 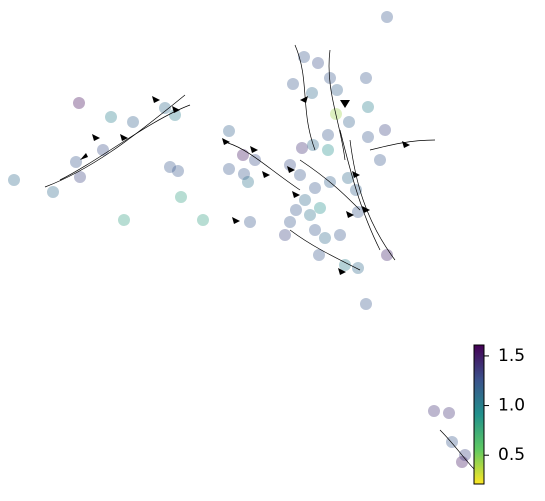 What do you see at coordinates (511, 356) in the screenshot?
I see `colorbar-tick-label: 1.5` at bounding box center [511, 356].